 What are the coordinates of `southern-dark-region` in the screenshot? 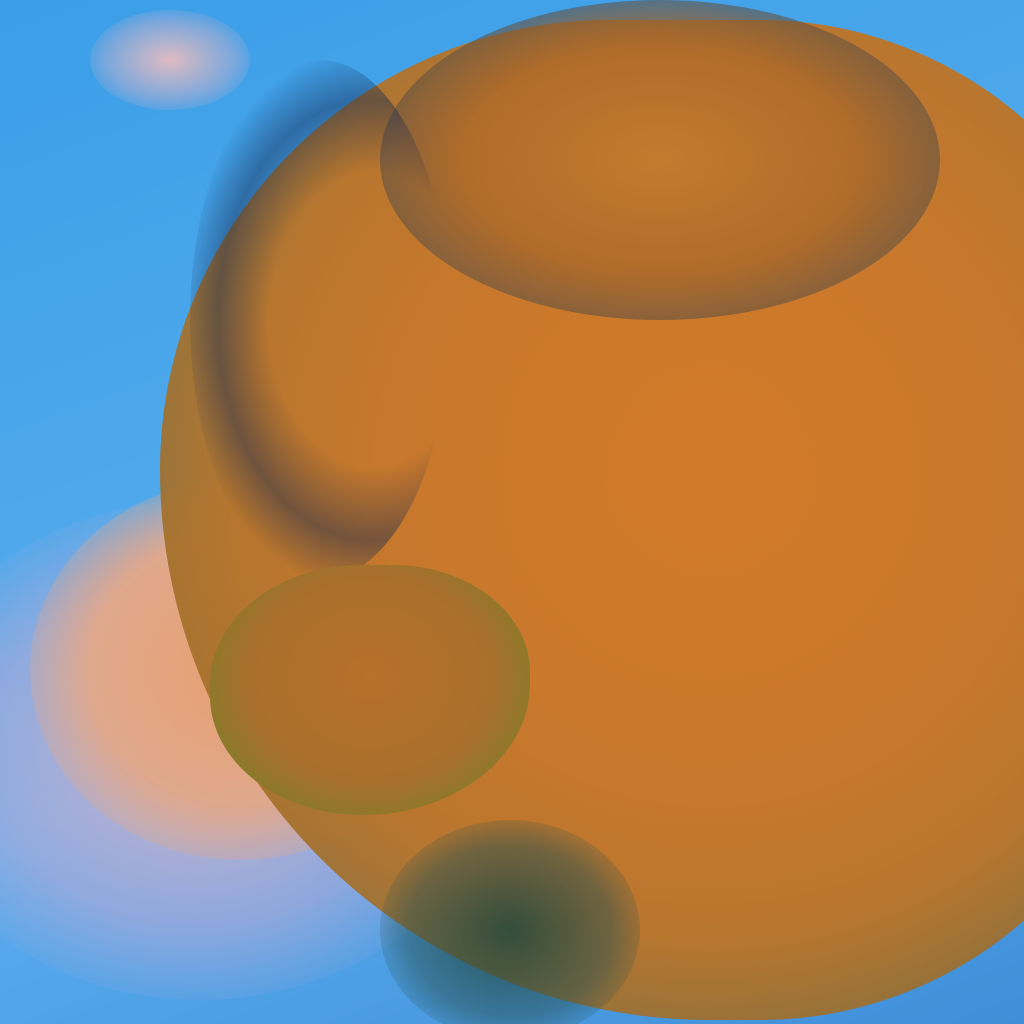 It's located at (510, 922).